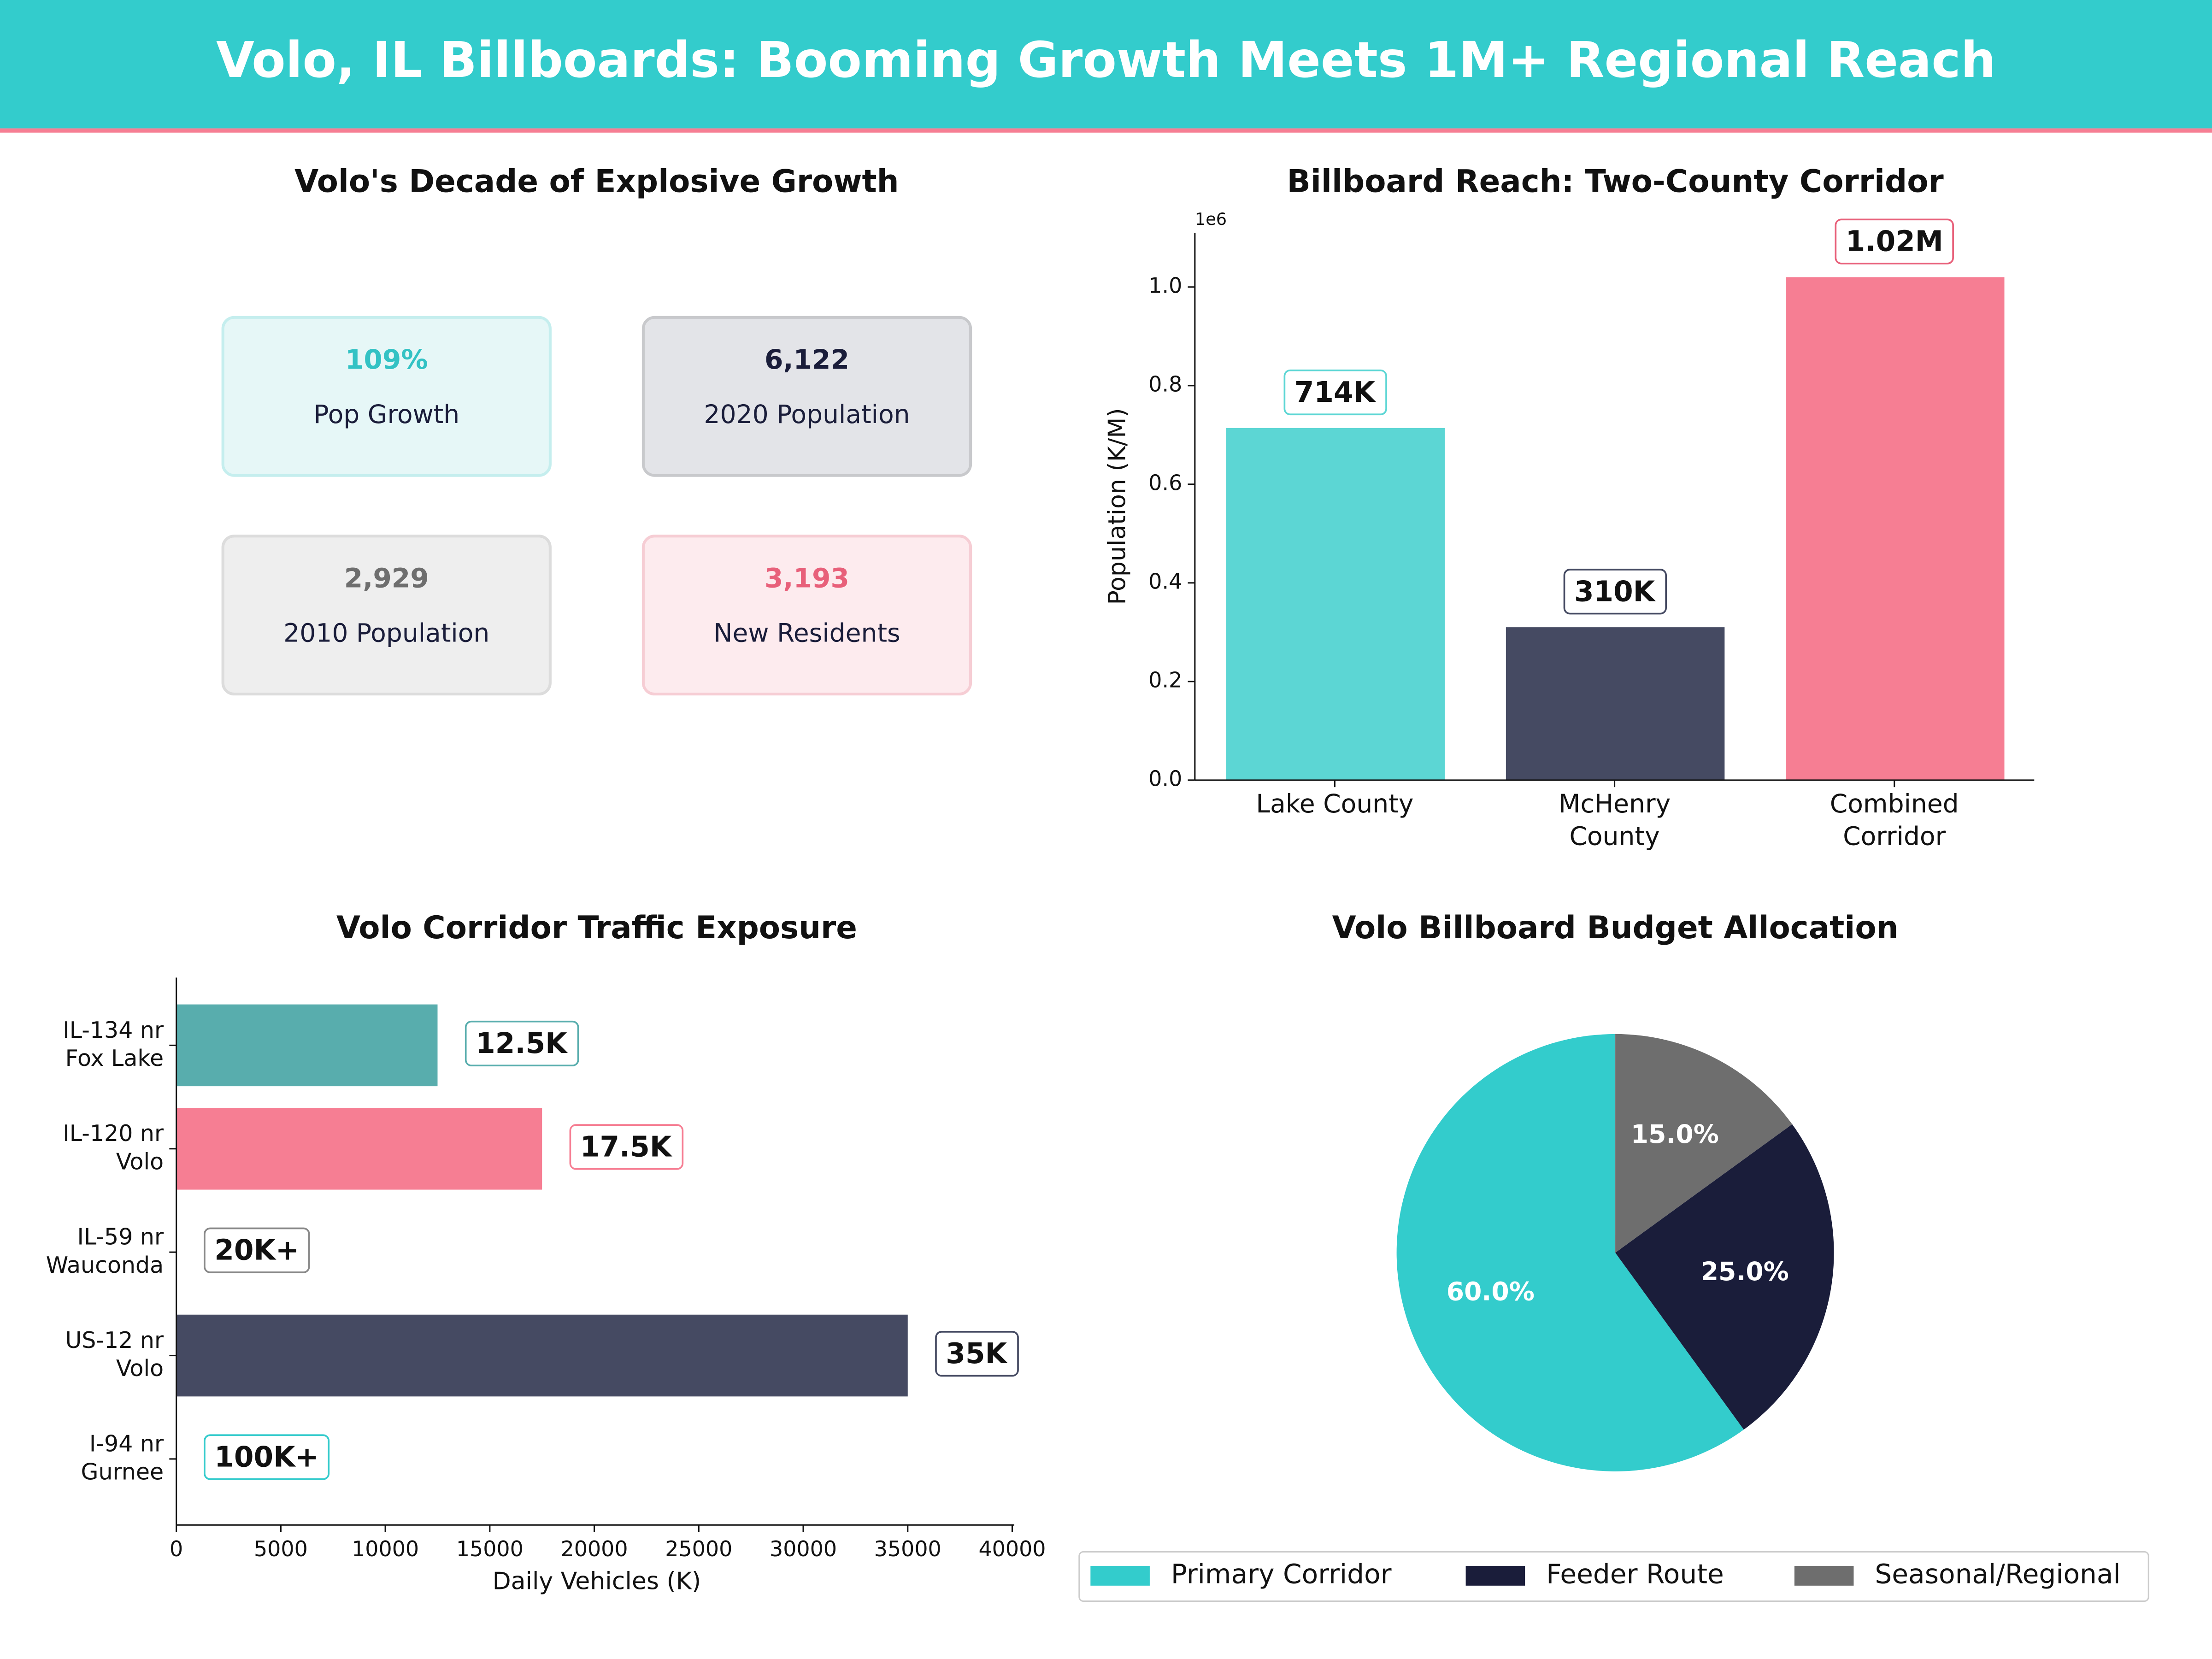 The width and height of the screenshot is (2212, 1659). I want to click on data-label: 714K, so click(1335, 392).